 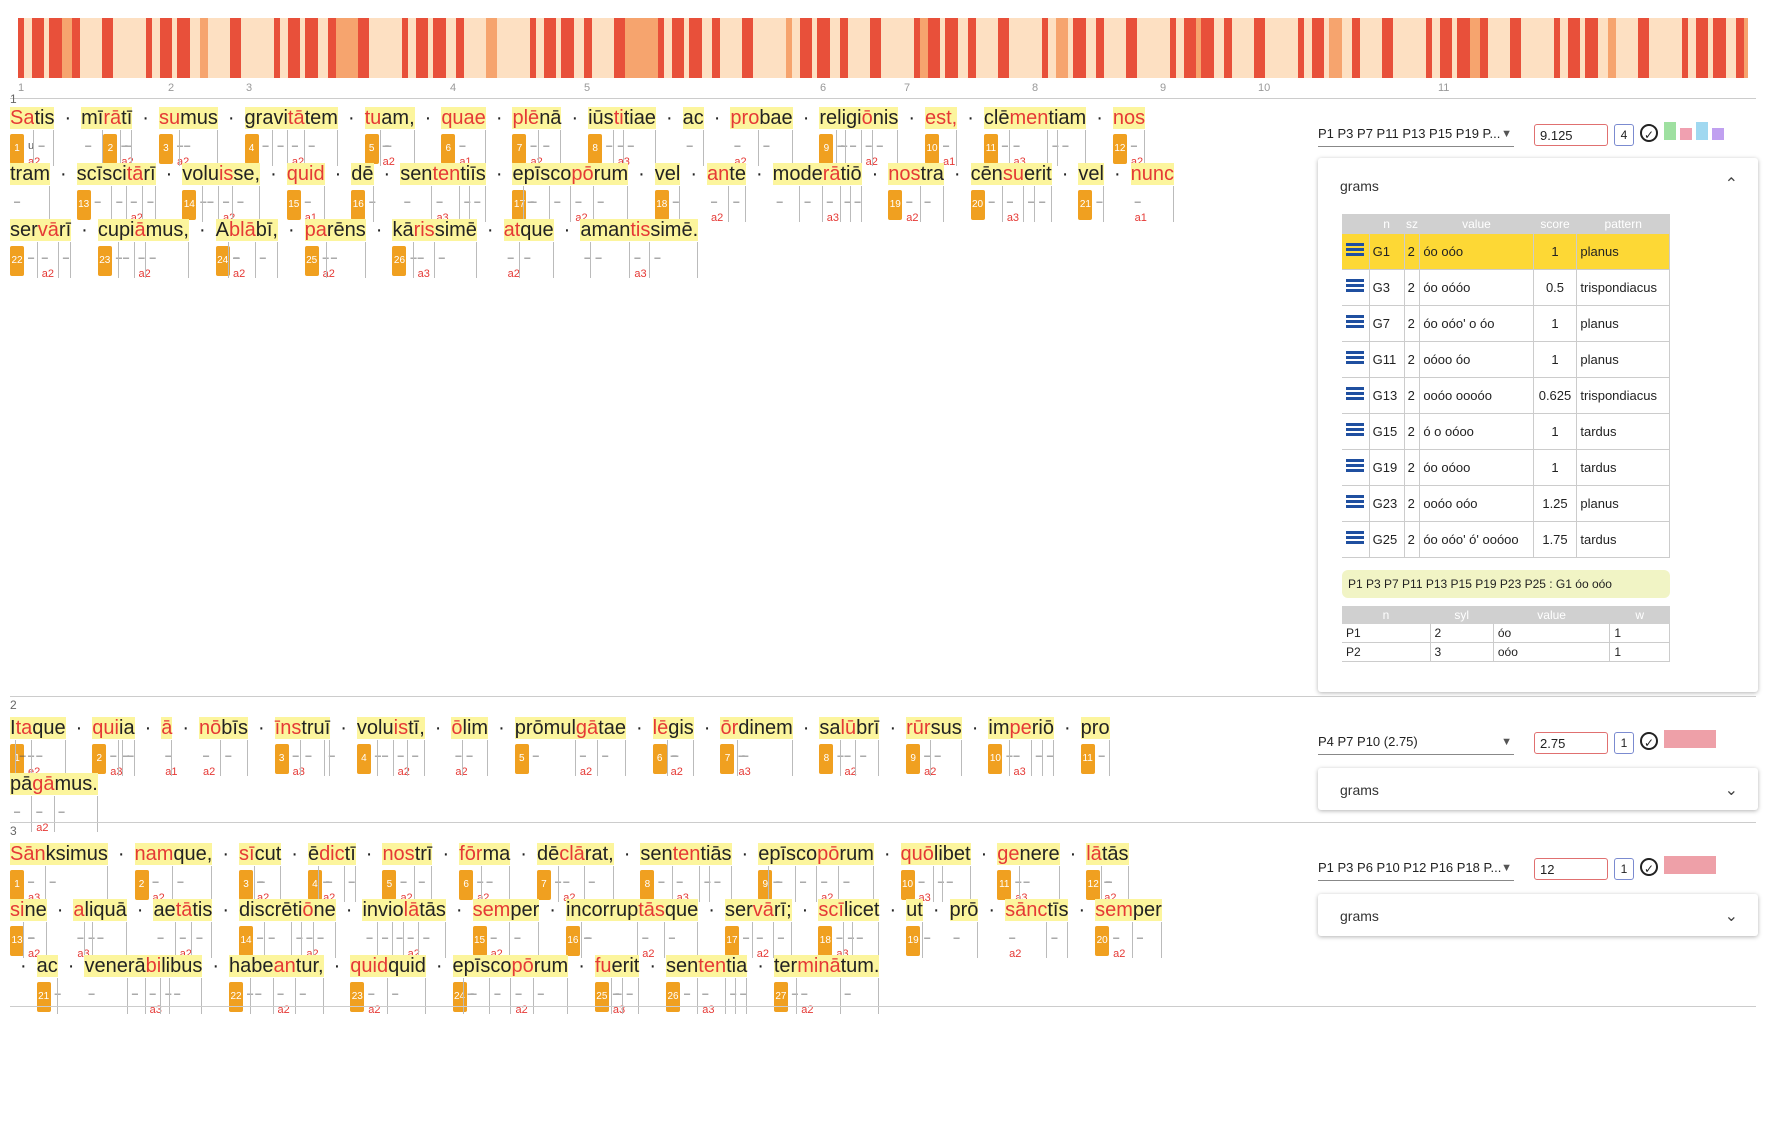 I want to click on pattern-select: P1 P3 P6 P10 P12 P16 P18 P... ▼, so click(x=1416, y=868).